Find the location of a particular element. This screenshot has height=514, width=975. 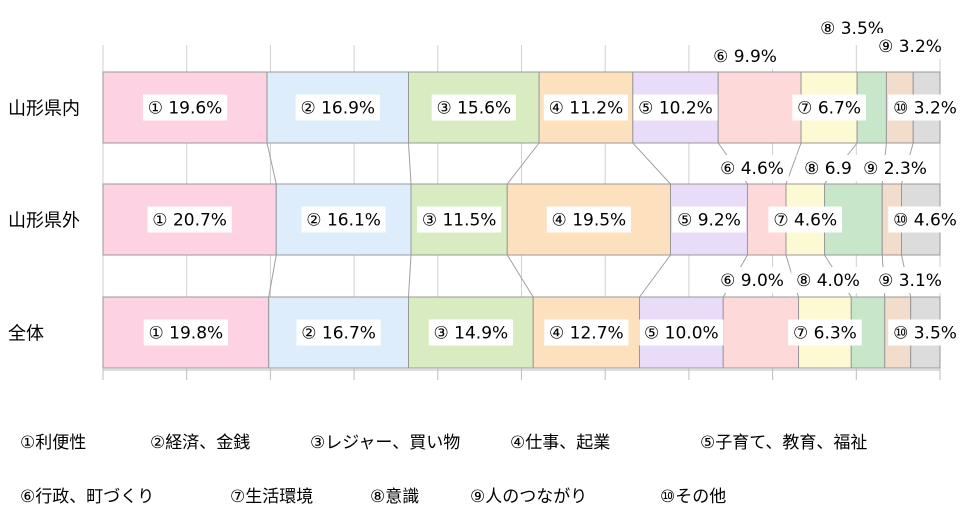

category-label: 山形県内 is located at coordinates (44, 109).